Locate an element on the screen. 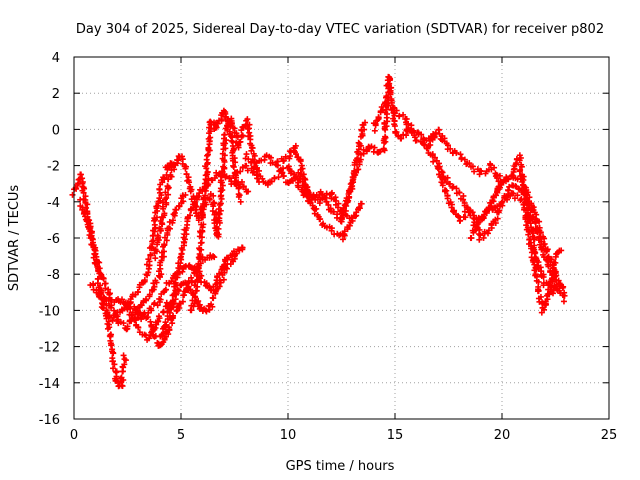  y-tick-label: -10 is located at coordinates (49, 311).